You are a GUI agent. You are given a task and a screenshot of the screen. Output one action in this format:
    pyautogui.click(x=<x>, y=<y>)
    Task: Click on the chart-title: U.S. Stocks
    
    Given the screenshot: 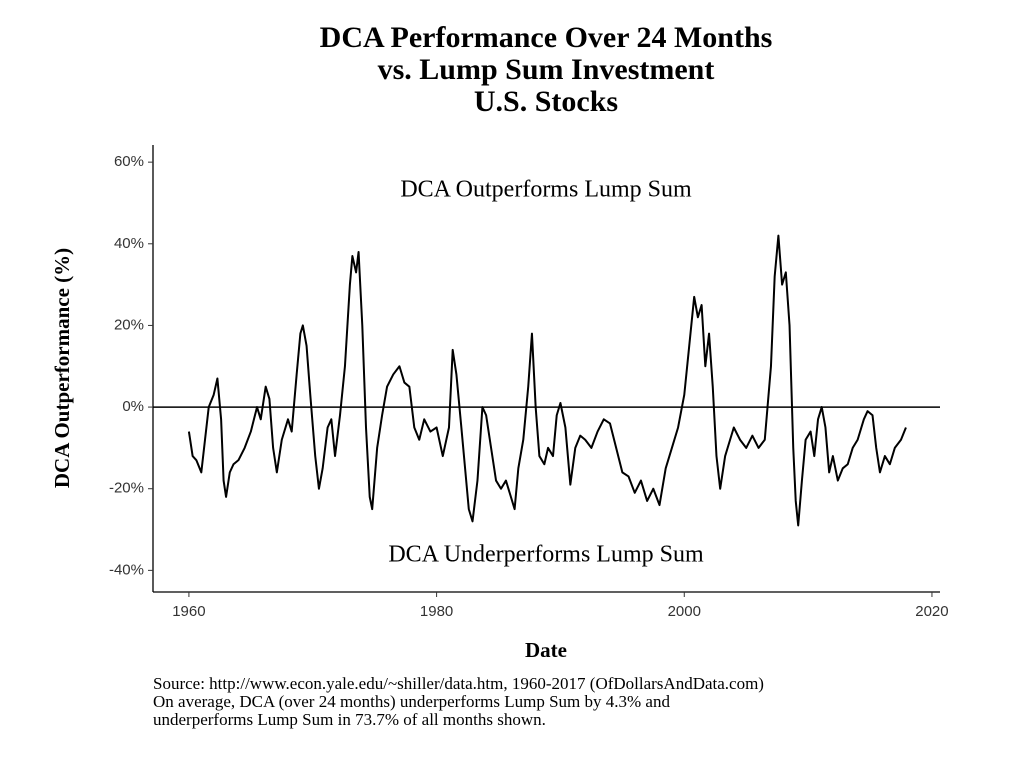 What is the action you would take?
    pyautogui.click(x=546, y=101)
    